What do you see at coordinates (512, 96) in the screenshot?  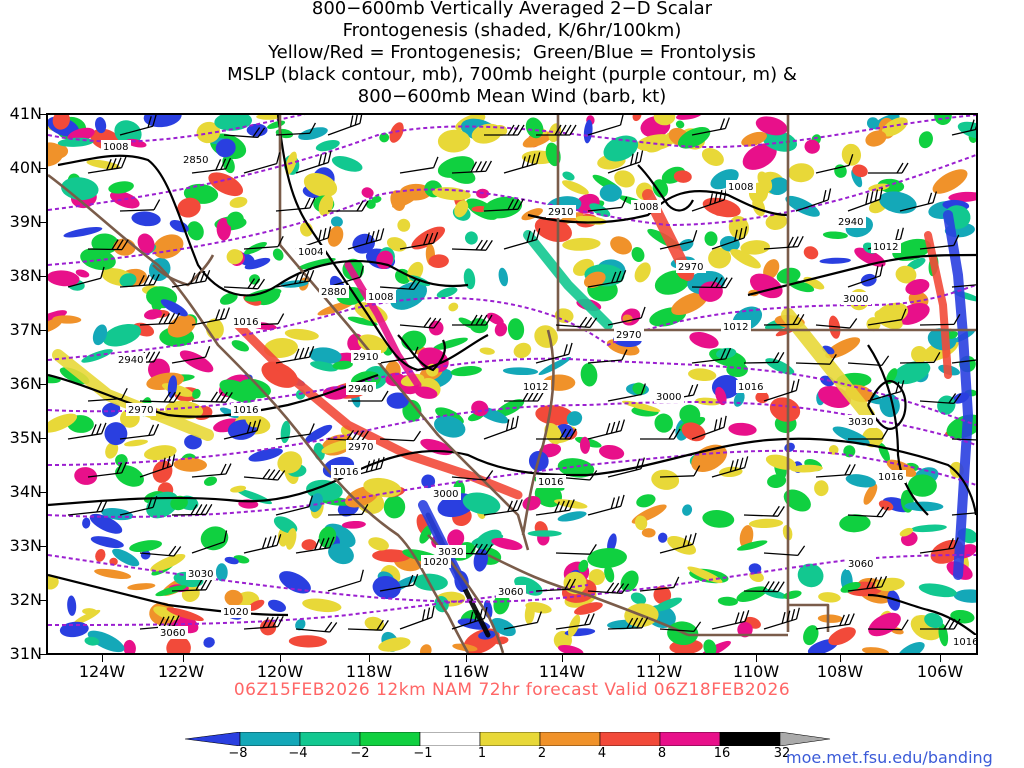 I see `title-line-5: 800−600mb Mean Wind (barb, kt)` at bounding box center [512, 96].